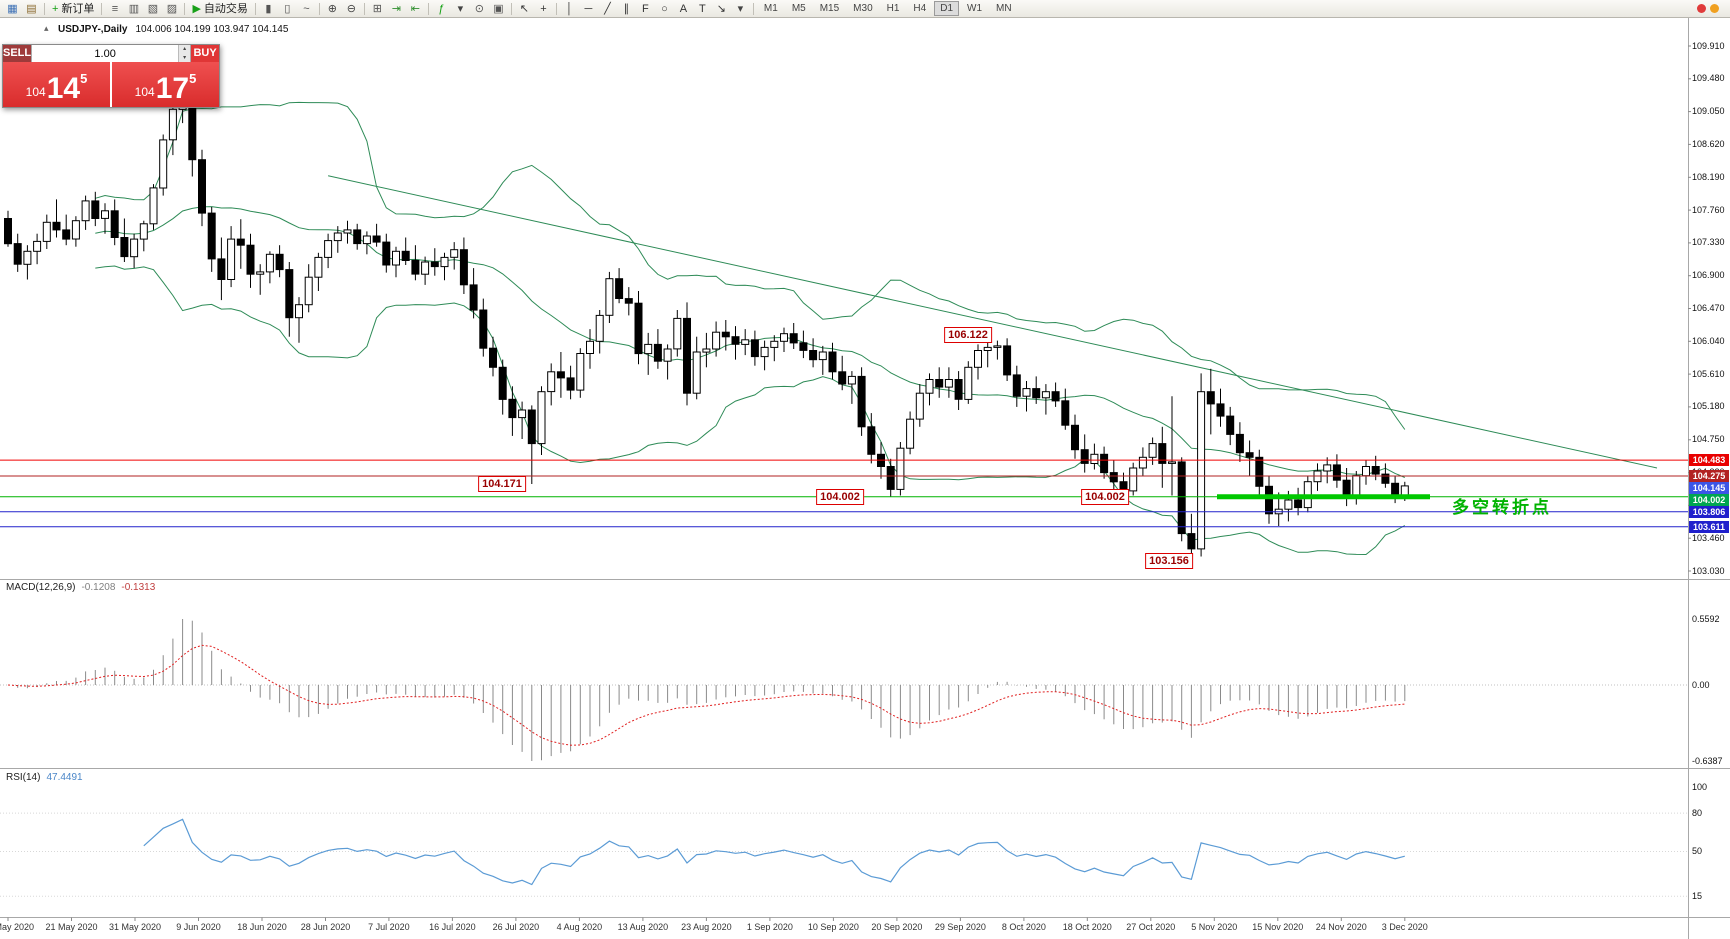  What do you see at coordinates (1023, 927) in the screenshot?
I see `time-axis-label: 8 Oct 2020` at bounding box center [1023, 927].